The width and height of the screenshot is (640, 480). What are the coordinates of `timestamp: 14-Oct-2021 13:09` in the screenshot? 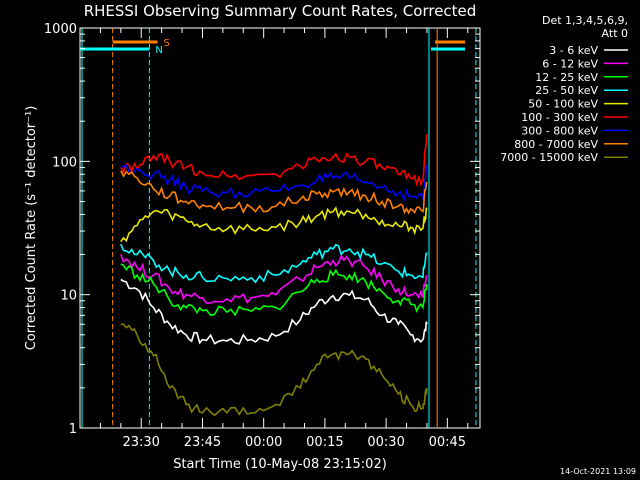 It's located at (598, 471).